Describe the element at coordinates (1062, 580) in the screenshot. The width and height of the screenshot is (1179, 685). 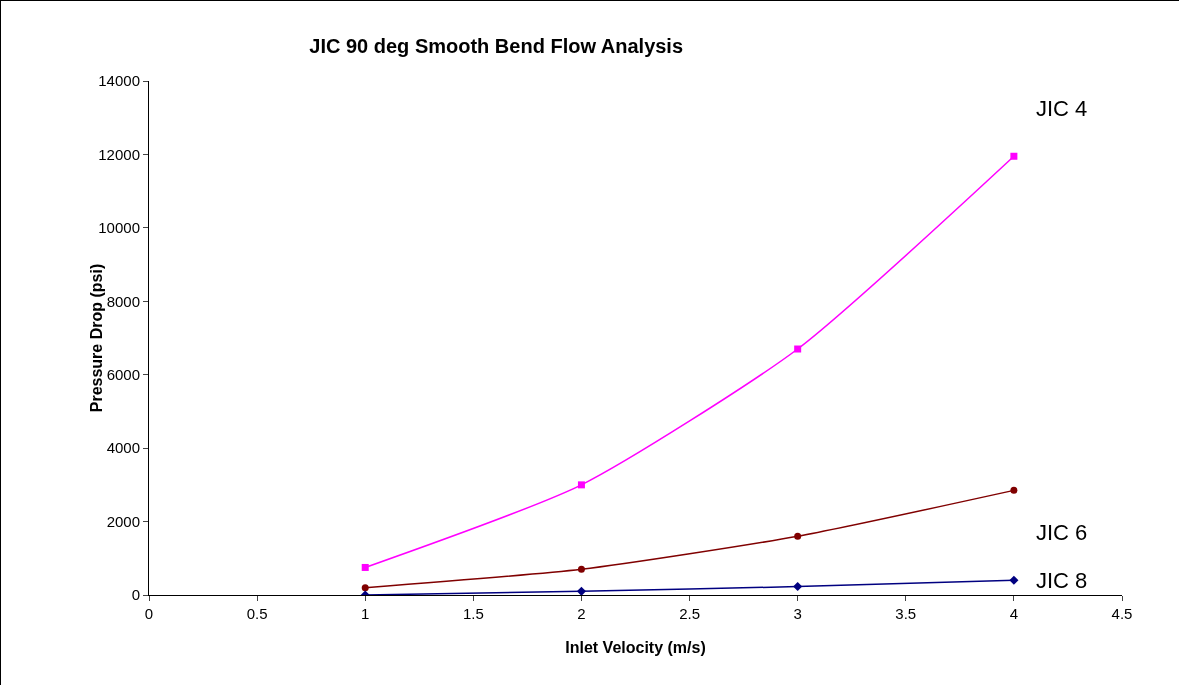
I see `series-label: JIC 8` at that location.